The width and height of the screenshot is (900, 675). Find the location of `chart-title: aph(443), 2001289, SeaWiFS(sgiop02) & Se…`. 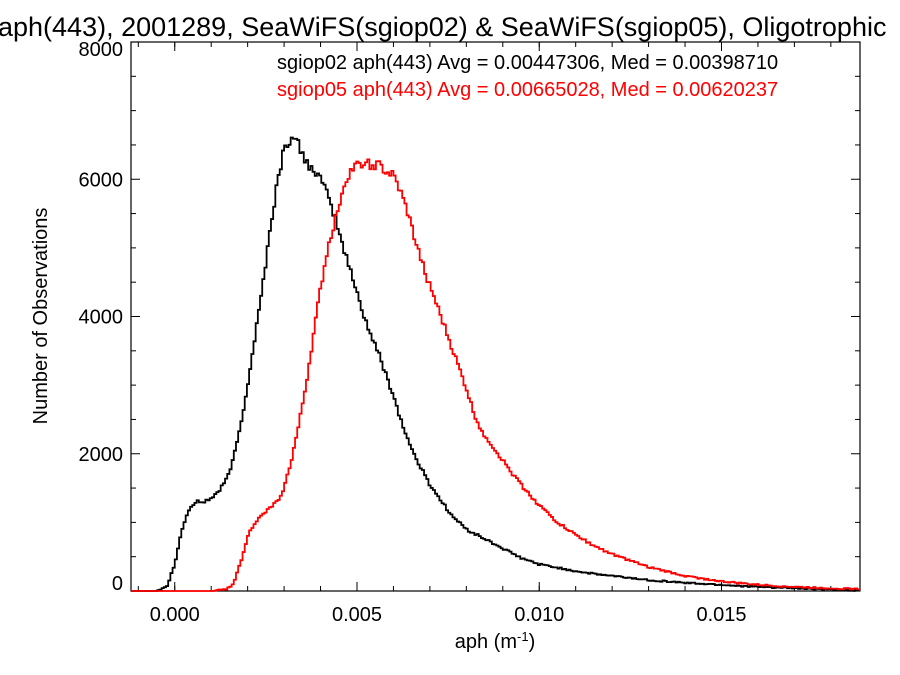

chart-title: aph(443), 2001289, SeaWiFS(sgiop02) & Se… is located at coordinates (443, 27).